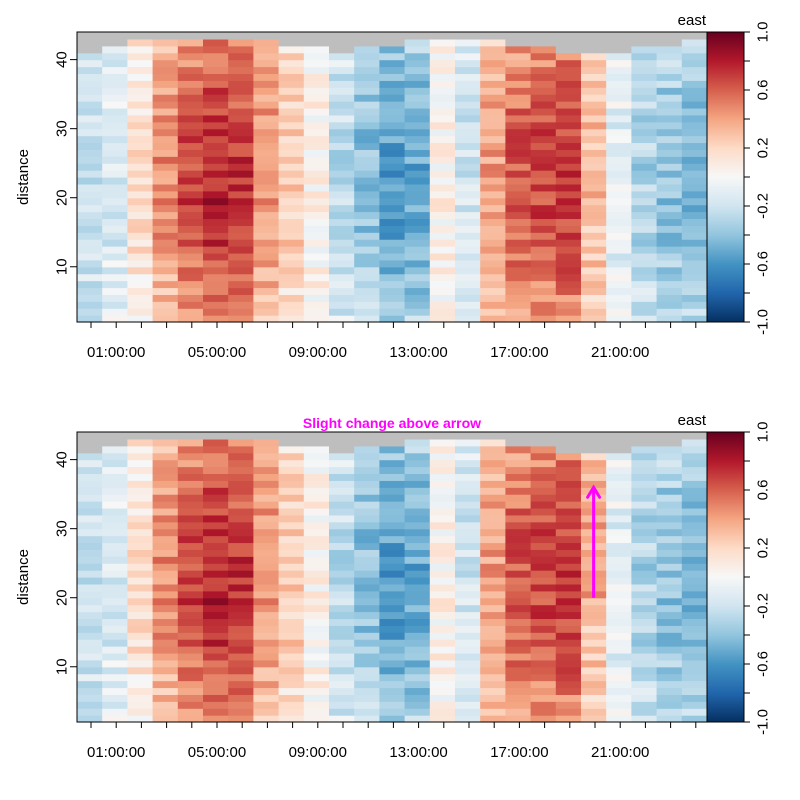 The image size is (800, 800). I want to click on colorbar-tick-label: 0.6, so click(762, 90).